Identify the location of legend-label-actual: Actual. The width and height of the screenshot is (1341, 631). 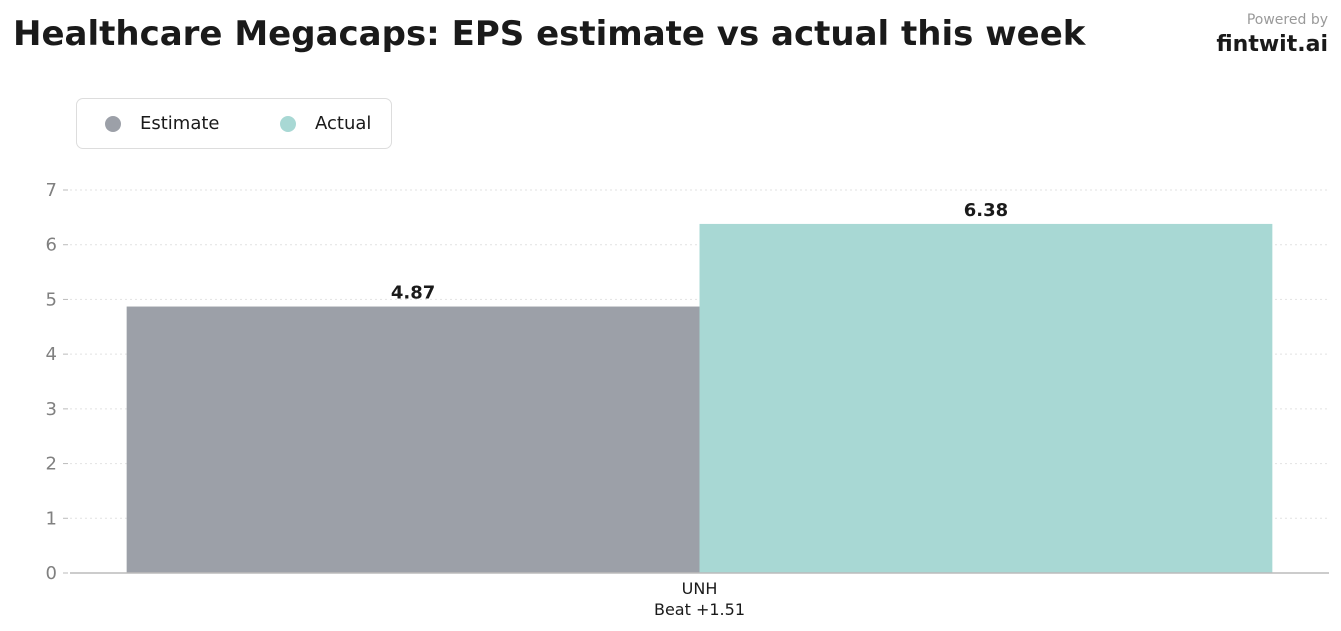
(343, 123).